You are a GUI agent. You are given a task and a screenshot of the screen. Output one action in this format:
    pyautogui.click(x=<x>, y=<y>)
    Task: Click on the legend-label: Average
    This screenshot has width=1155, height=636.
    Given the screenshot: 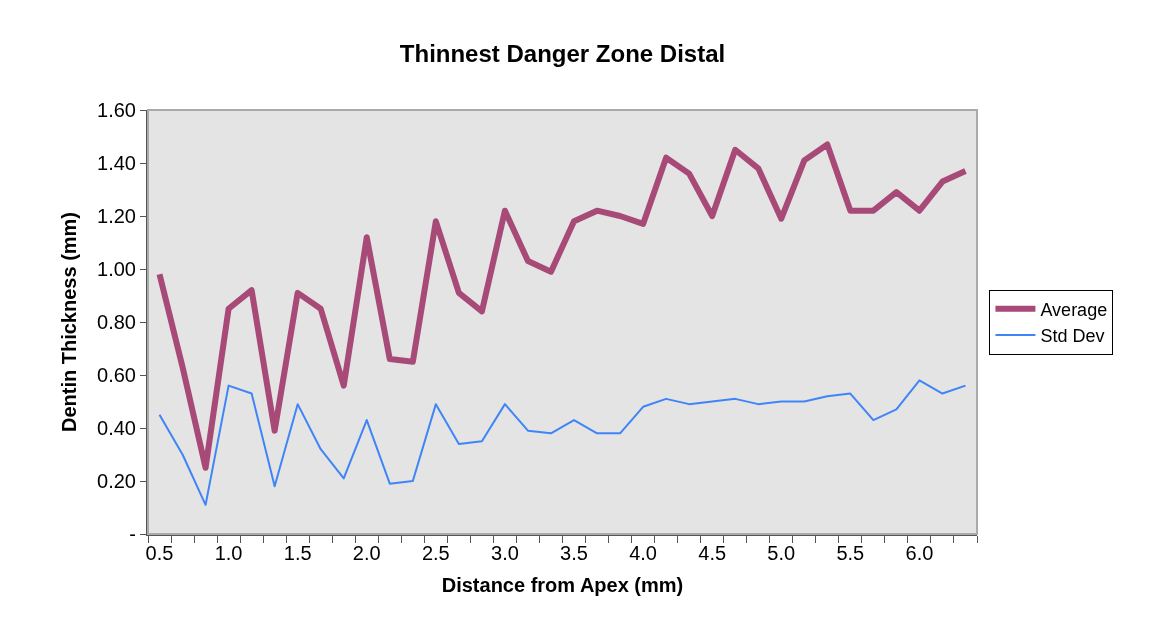 What is the action you would take?
    pyautogui.click(x=1074, y=309)
    